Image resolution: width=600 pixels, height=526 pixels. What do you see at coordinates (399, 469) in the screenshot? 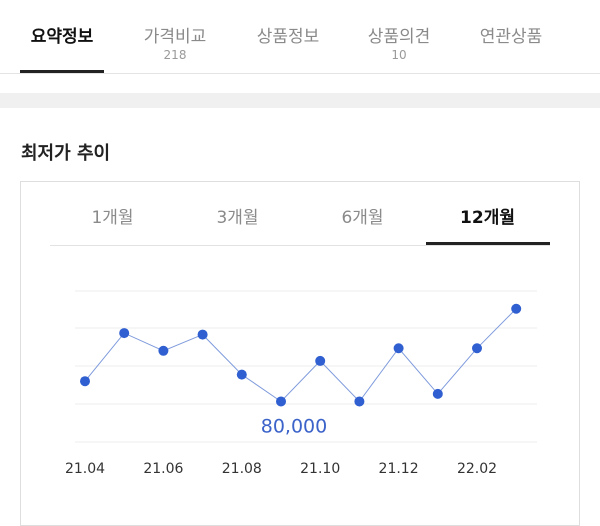
I see `x-tick-label: 21.12` at bounding box center [399, 469].